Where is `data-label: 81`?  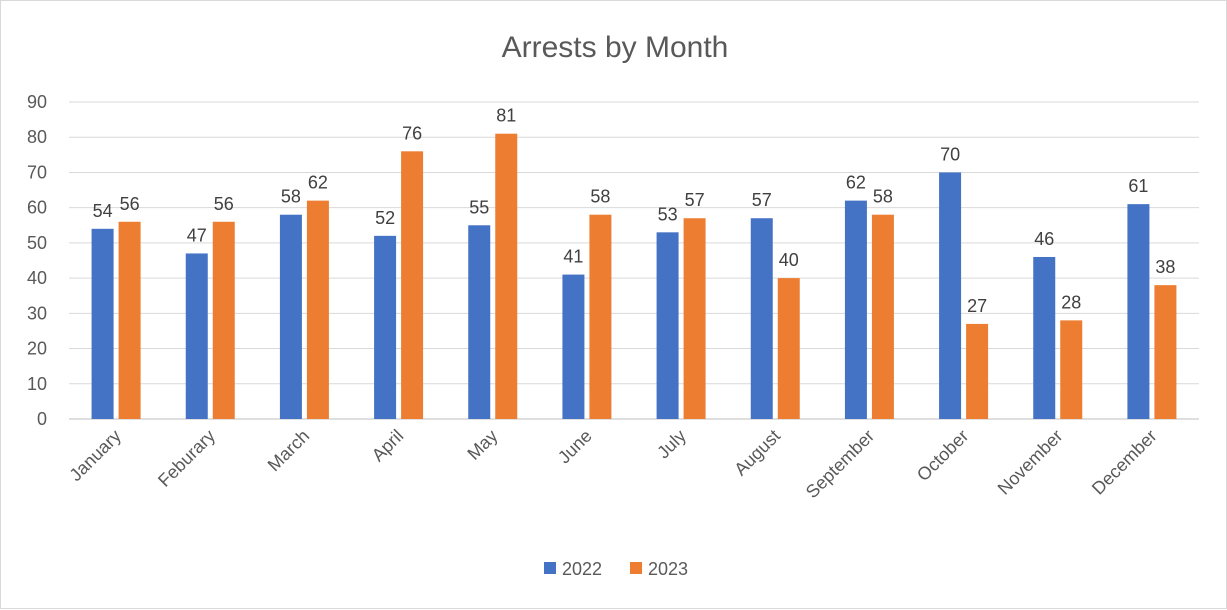 data-label: 81 is located at coordinates (506, 116).